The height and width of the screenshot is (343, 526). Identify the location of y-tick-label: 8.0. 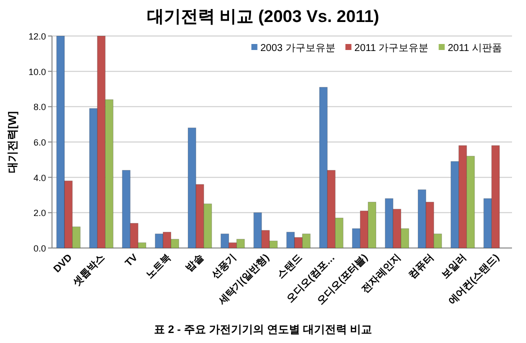
(39, 107).